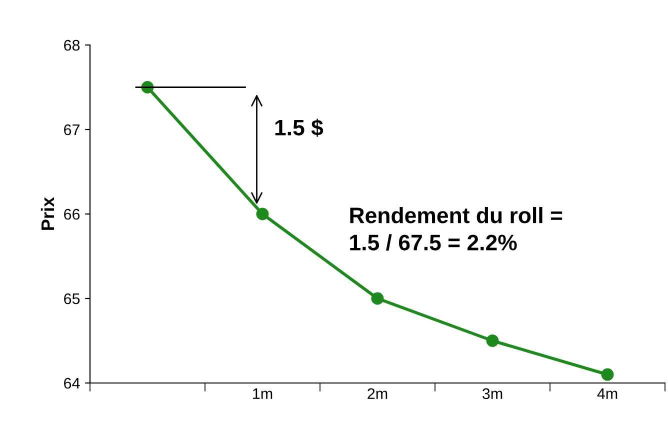  I want to click on y-tick-label: 67, so click(72, 130).